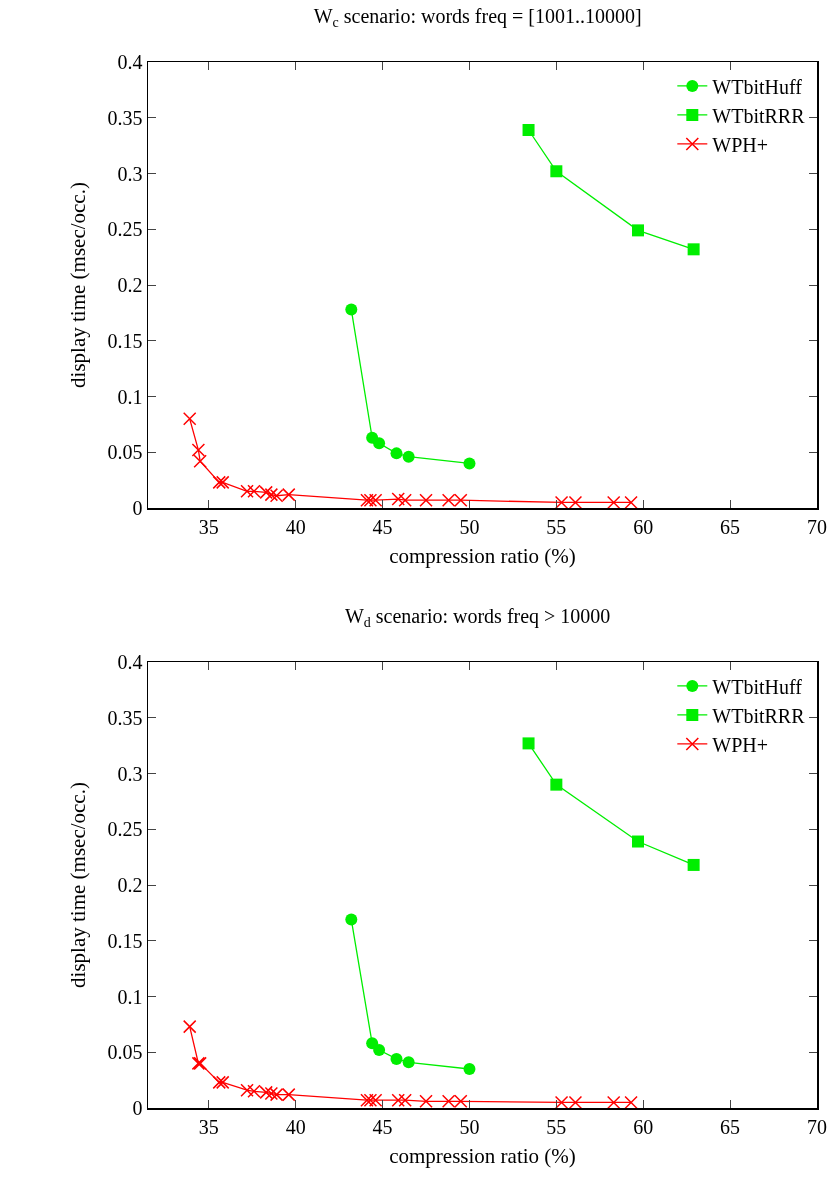 The image size is (838, 1200). I want to click on chart-title: W$_{c}$ scenario: words freq = [1001..10000], so click(477, 18).